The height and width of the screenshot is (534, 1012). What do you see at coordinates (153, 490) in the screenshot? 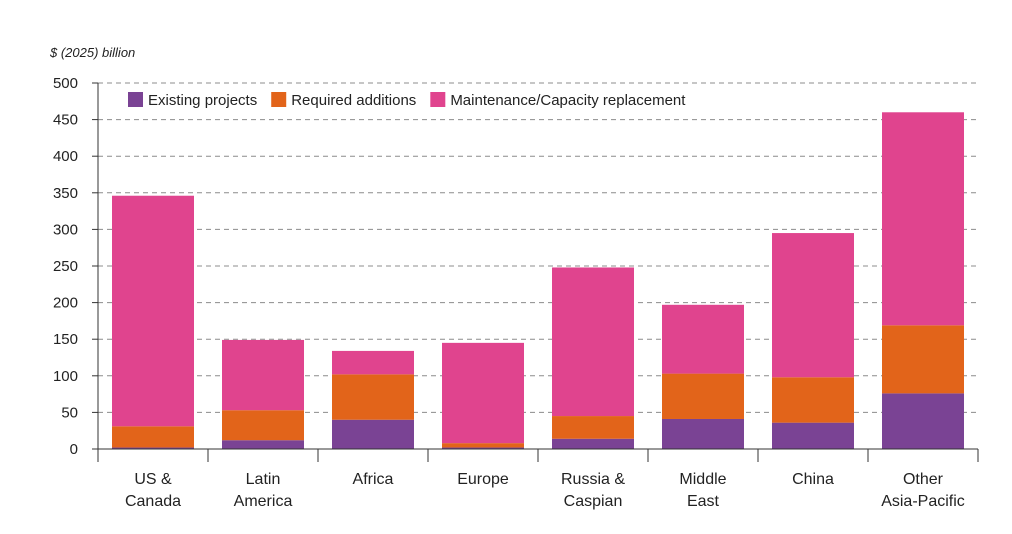
I see `x-category-label: US & Canada` at bounding box center [153, 490].